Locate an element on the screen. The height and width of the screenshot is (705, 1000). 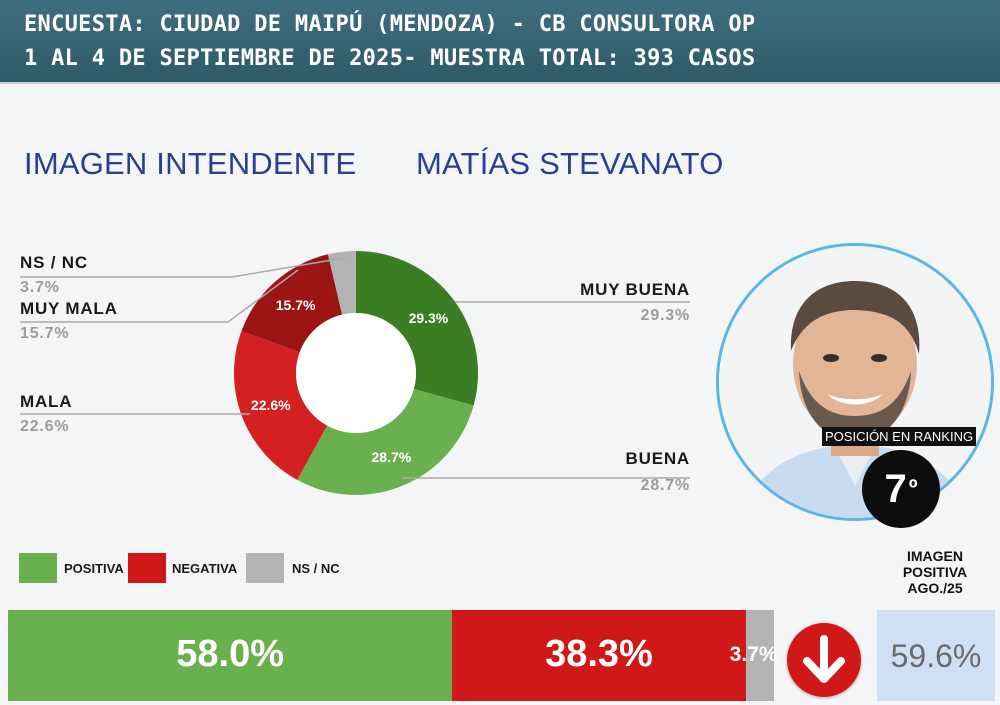
candidate-photo is located at coordinates (855, 382).